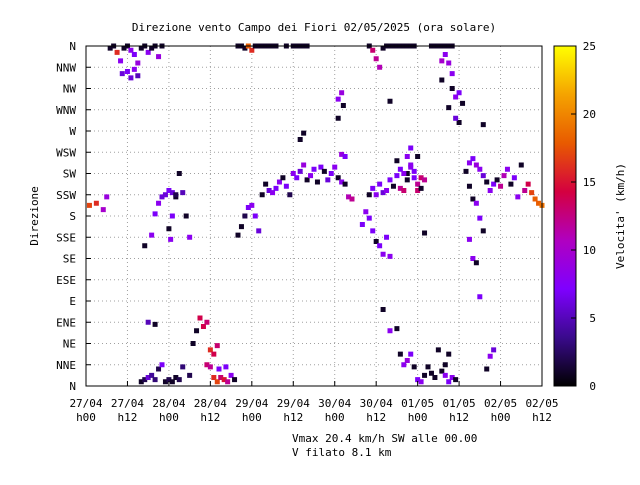 Image resolution: width=640 pixels, height=485 pixels. What do you see at coordinates (592, 386) in the screenshot?
I see `colorbar-tick-label: 0` at bounding box center [592, 386].